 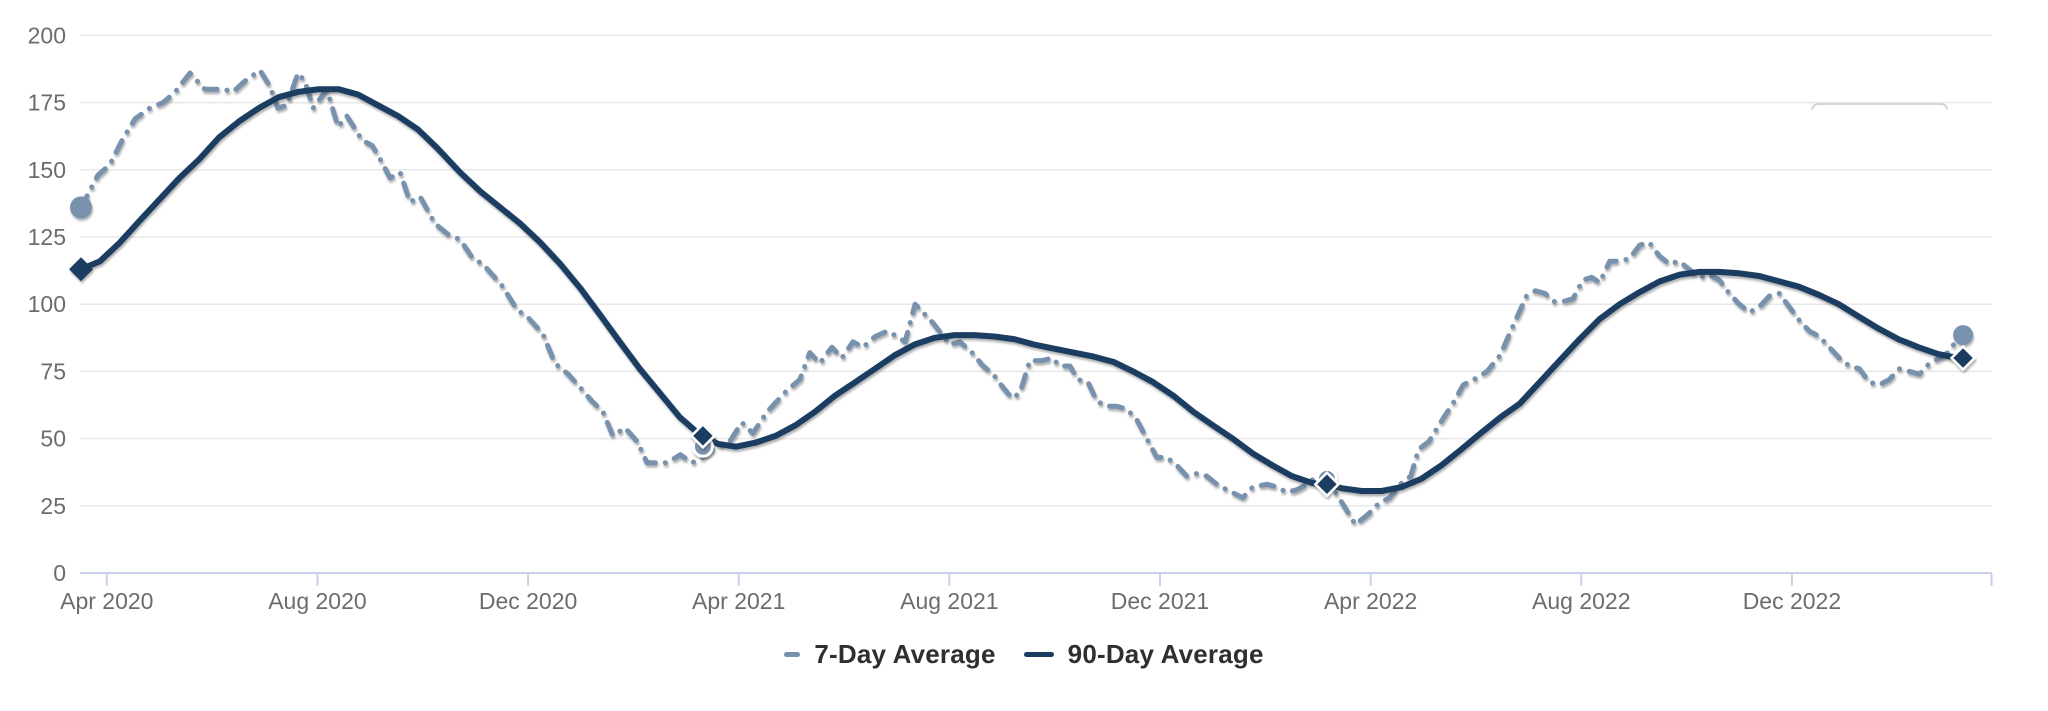 What do you see at coordinates (47, 170) in the screenshot?
I see `y-axis-label-150: 150` at bounding box center [47, 170].